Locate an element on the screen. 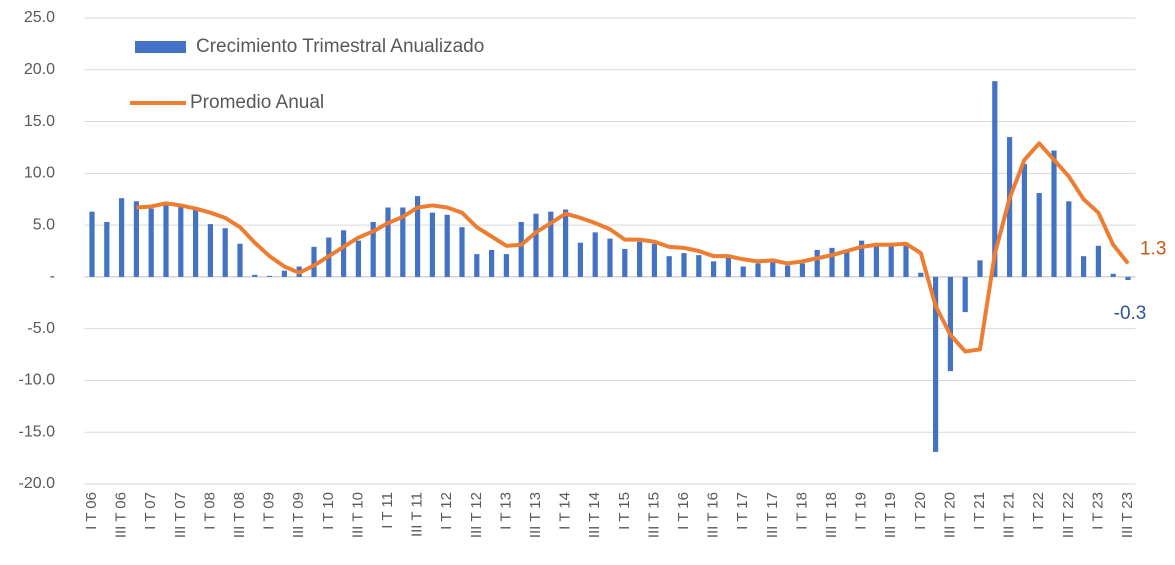 This screenshot has height=565, width=1175. data-label: -0.3 is located at coordinates (1130, 313).